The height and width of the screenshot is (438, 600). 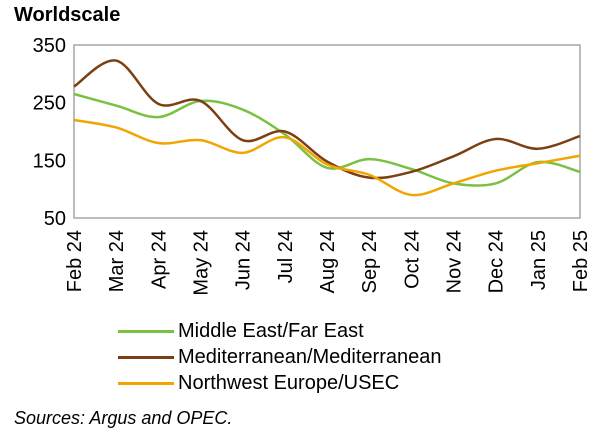 I want to click on x-tick-label: Apr 24, so click(x=159, y=259).